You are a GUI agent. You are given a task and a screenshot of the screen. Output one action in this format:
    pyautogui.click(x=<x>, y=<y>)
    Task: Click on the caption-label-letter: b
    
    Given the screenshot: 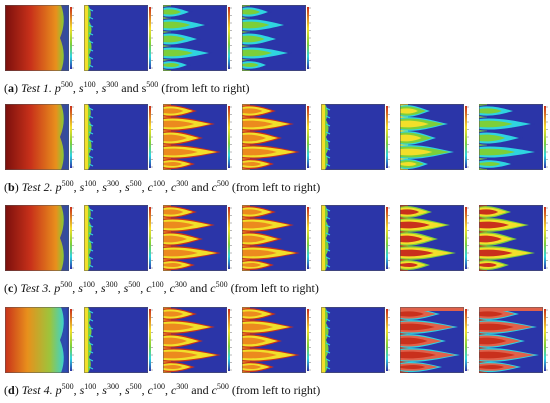 What is the action you would take?
    pyautogui.click(x=11, y=187)
    